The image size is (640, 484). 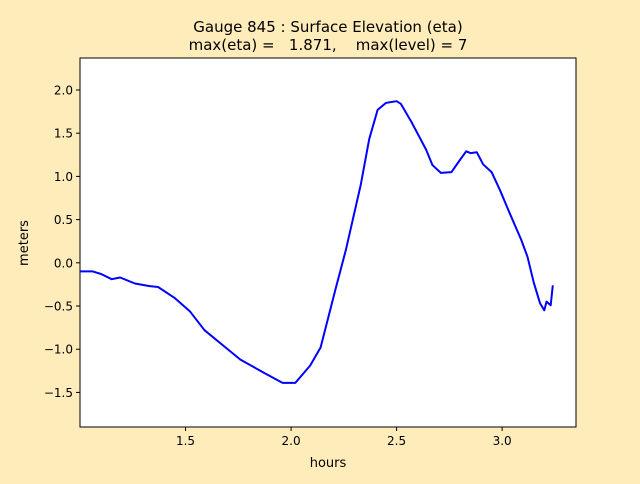 What do you see at coordinates (58, 393) in the screenshot?
I see `y-tick-label: −1.5` at bounding box center [58, 393].